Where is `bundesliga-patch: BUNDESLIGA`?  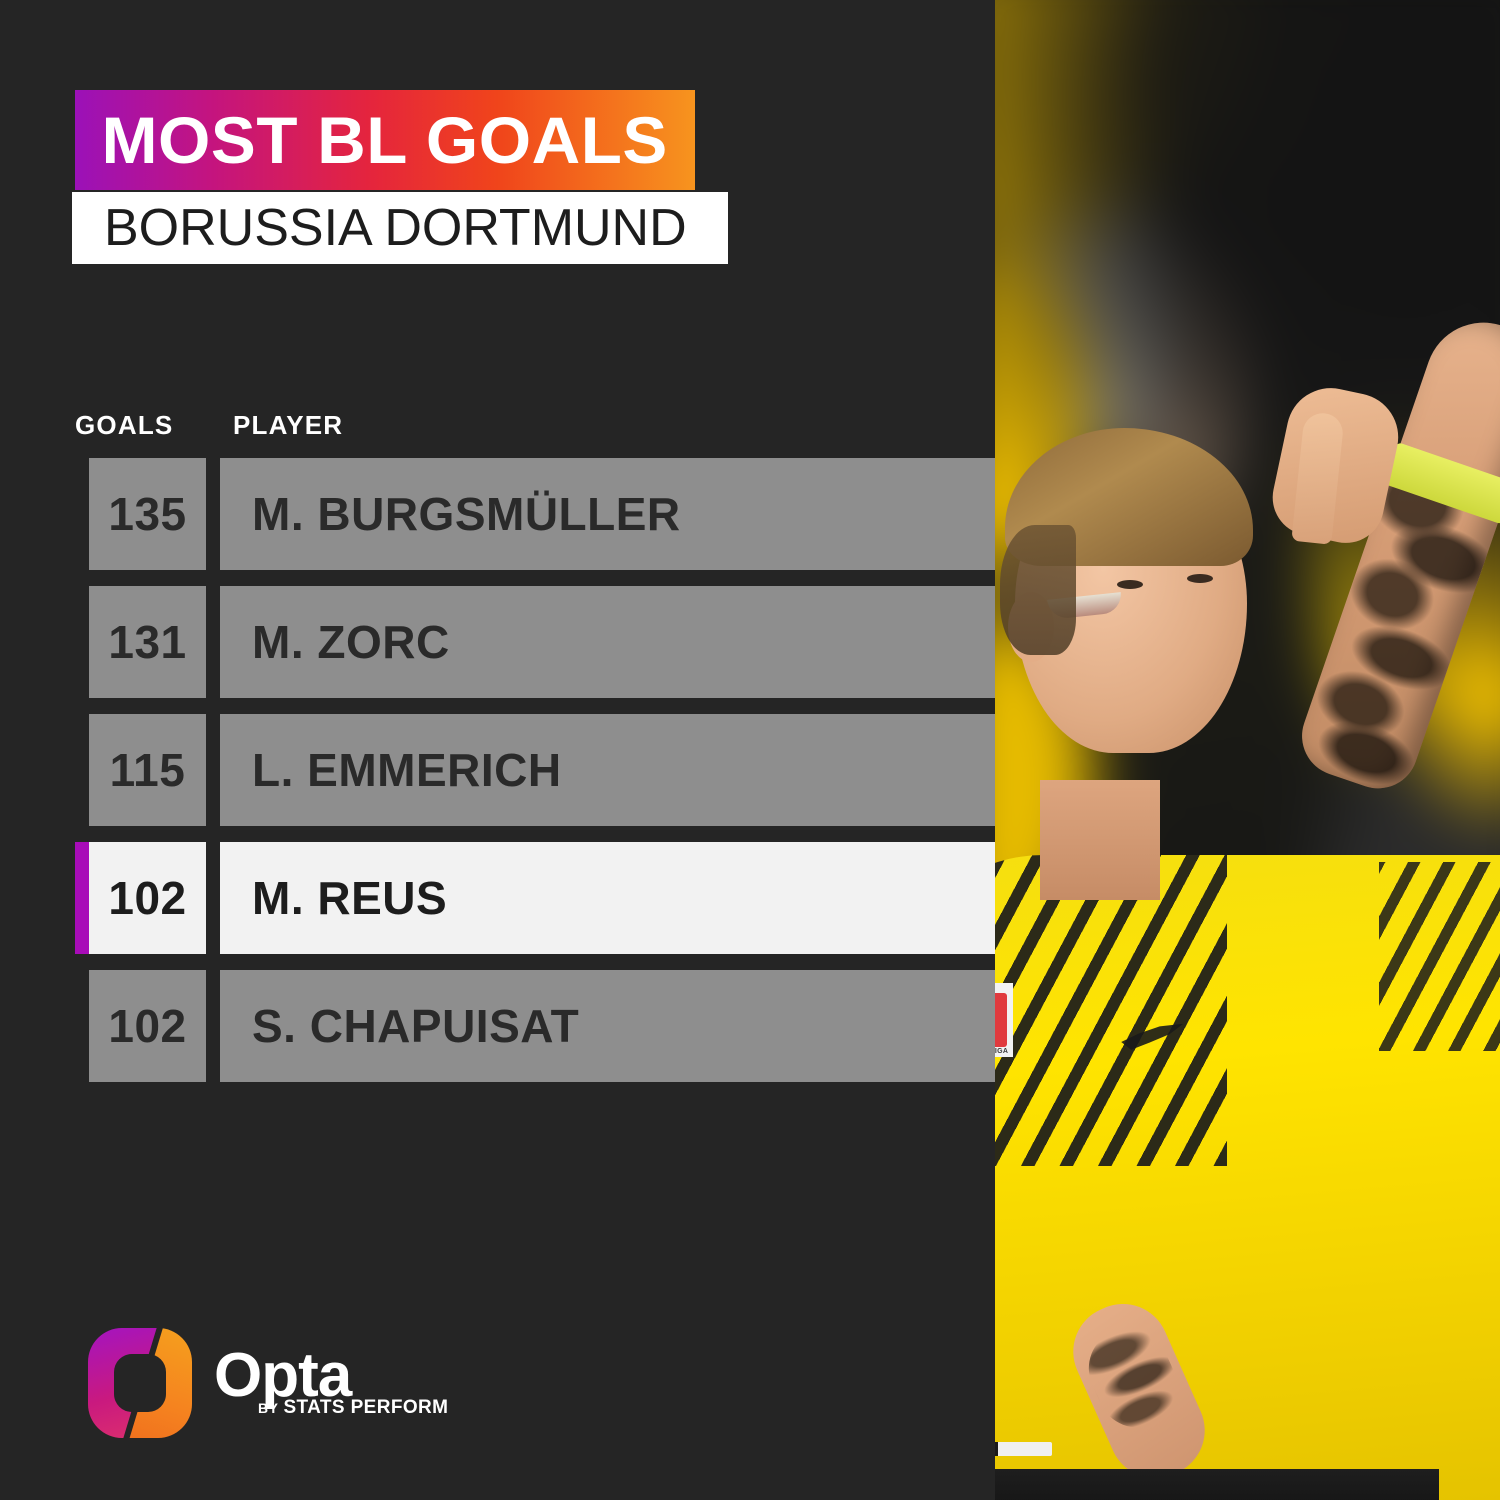 bundesliga-patch: BUNDESLIGA is located at coordinates (1004, 1020).